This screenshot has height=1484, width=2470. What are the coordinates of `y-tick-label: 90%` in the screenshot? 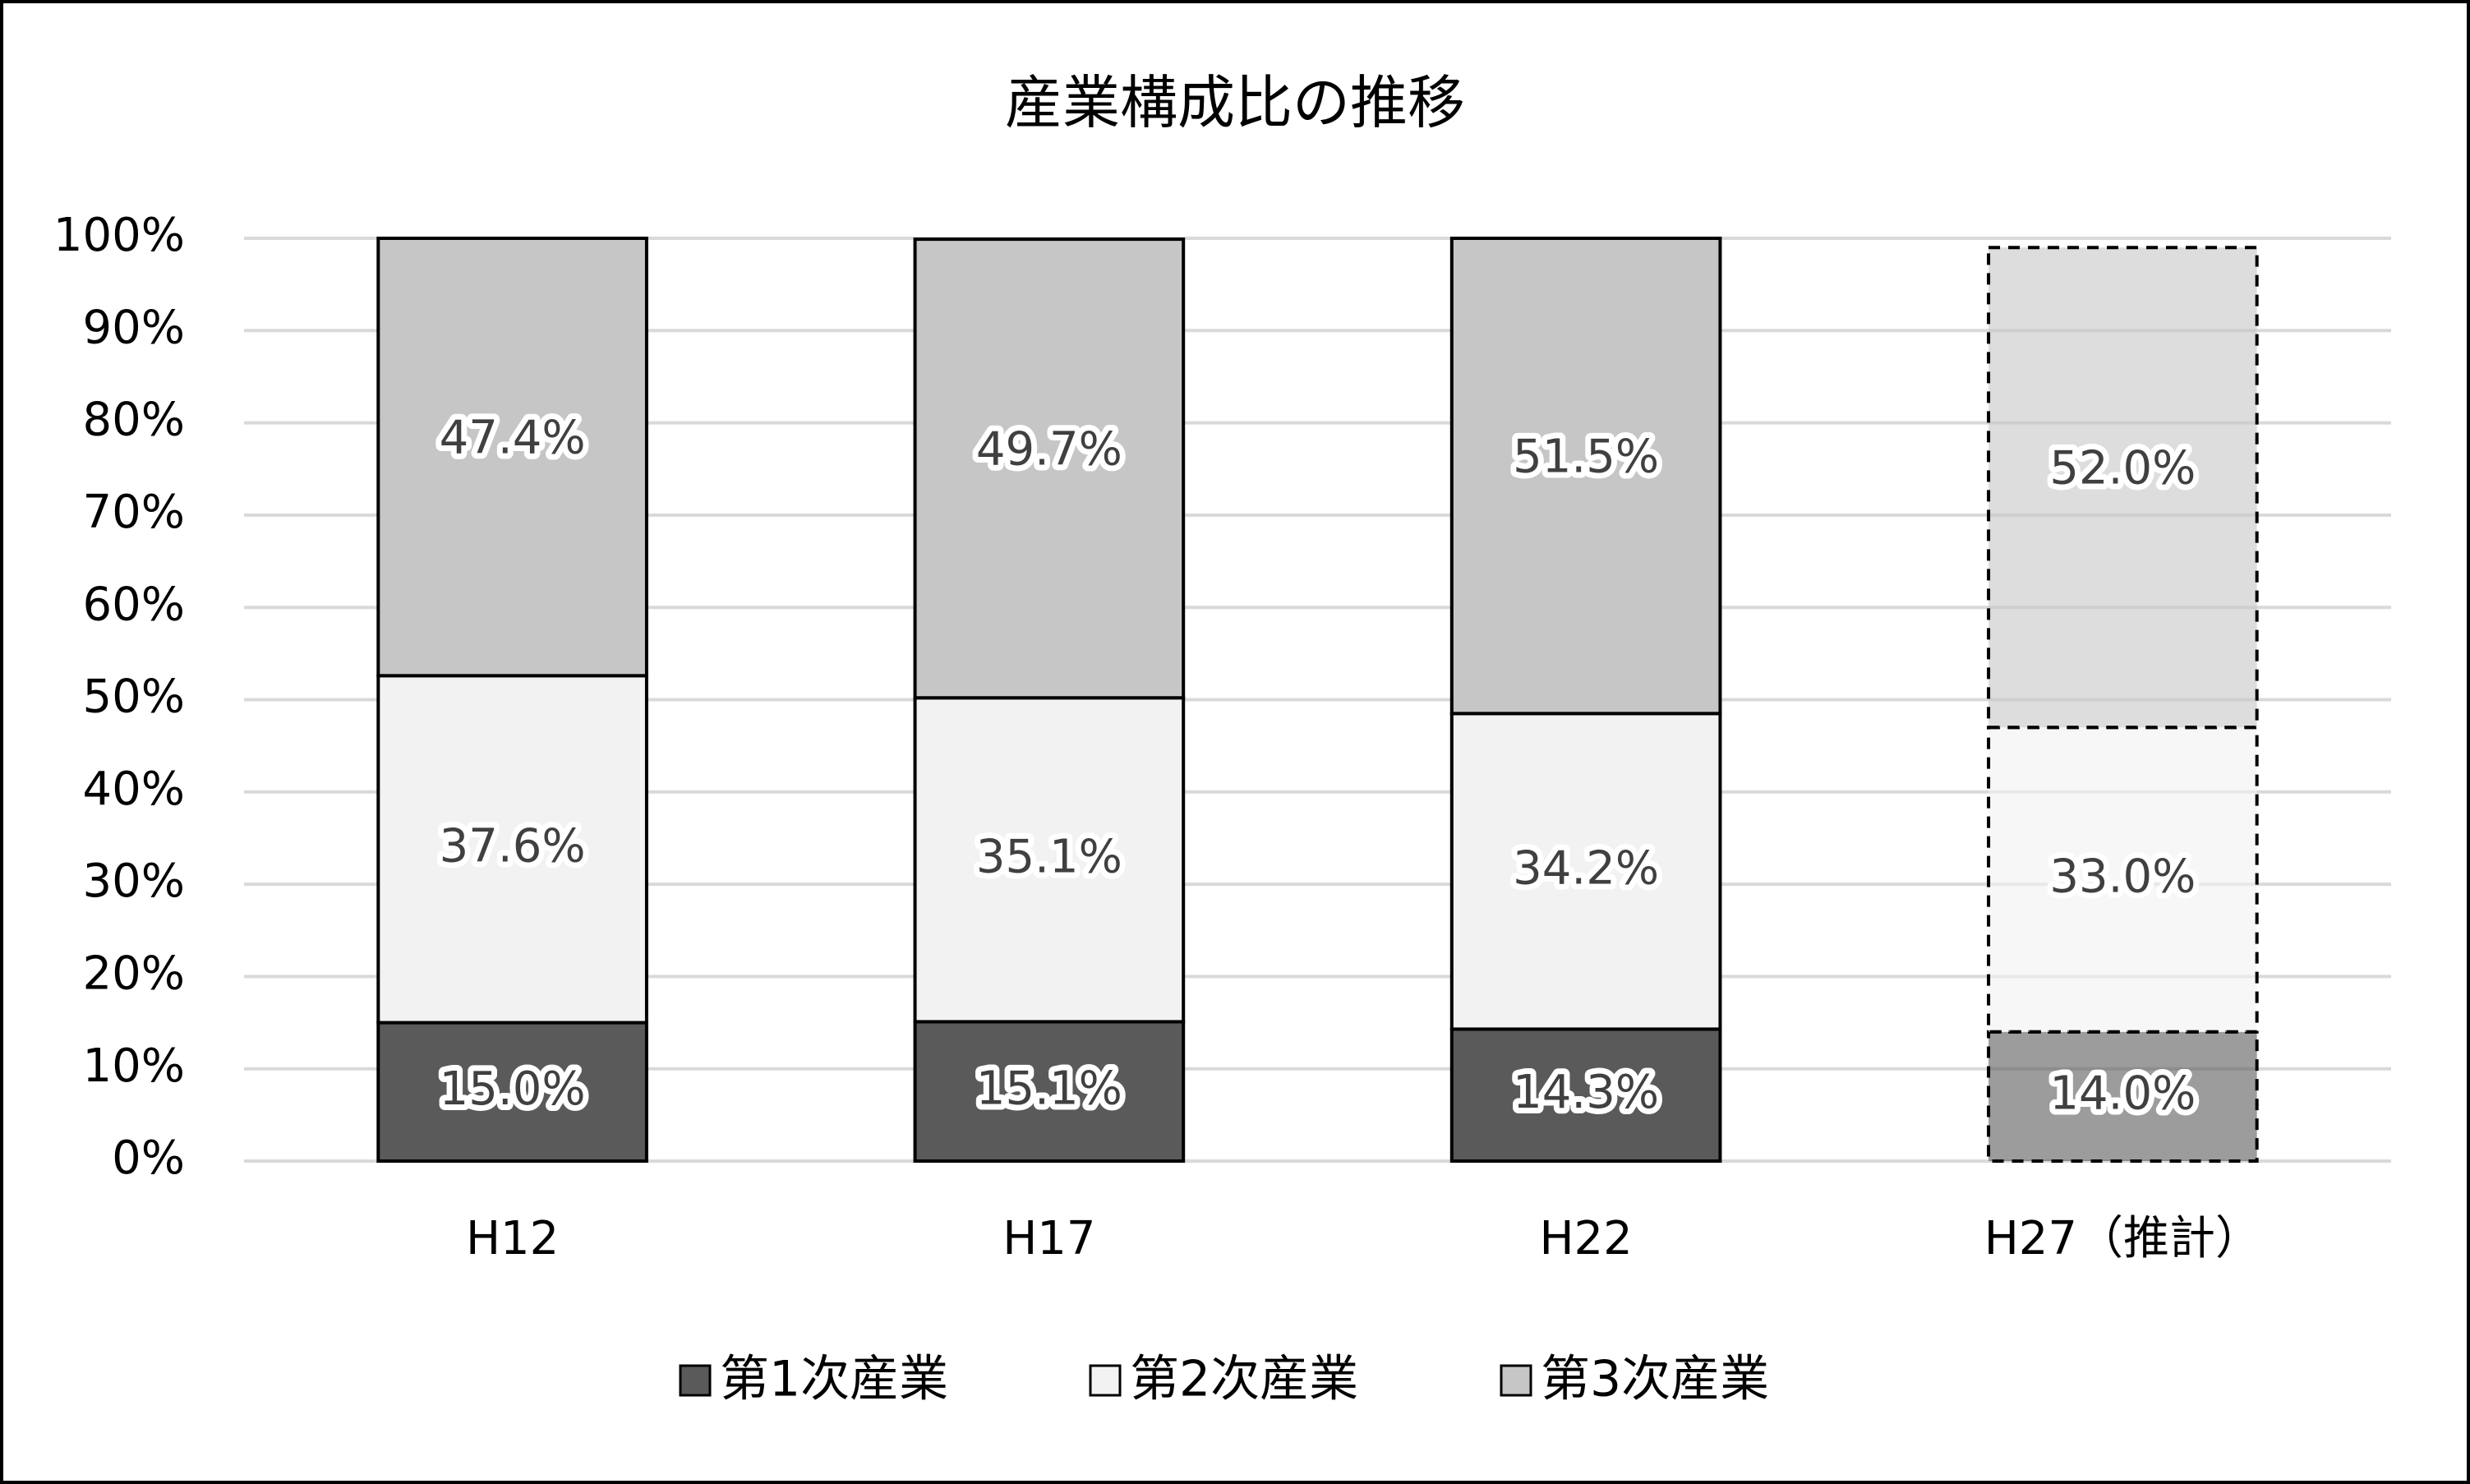 It's located at (134, 327).